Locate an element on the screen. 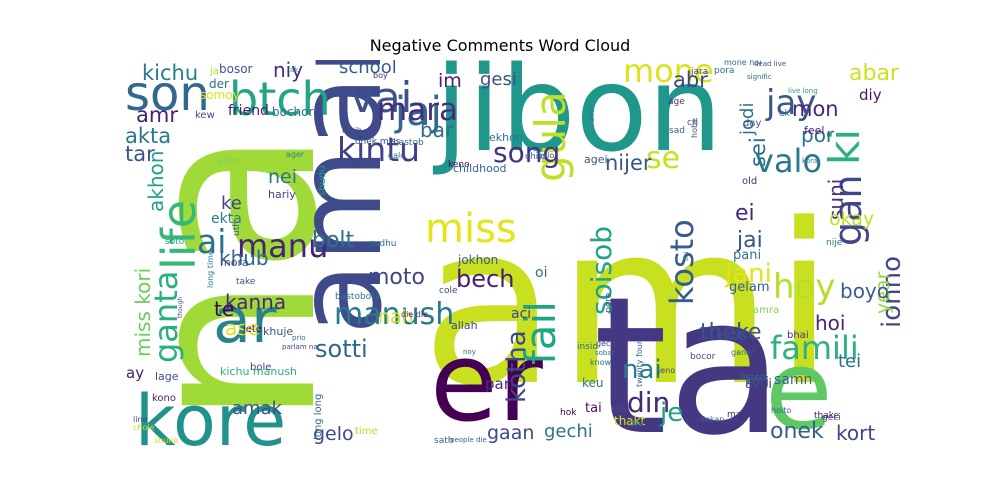 Image resolution: width=1000 pixels, height=500 pixels. word-ase: ase is located at coordinates (242, 328).